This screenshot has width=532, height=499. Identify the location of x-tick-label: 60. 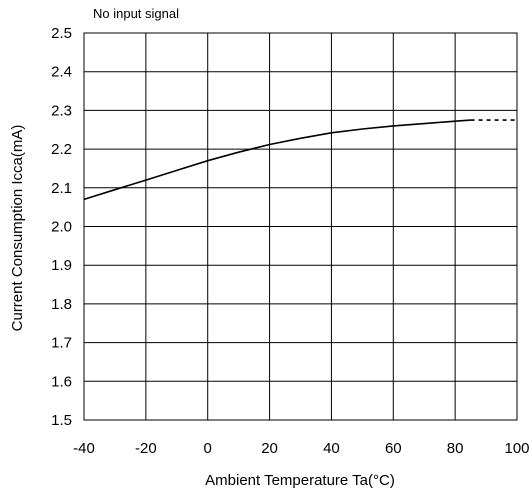
(393, 448).